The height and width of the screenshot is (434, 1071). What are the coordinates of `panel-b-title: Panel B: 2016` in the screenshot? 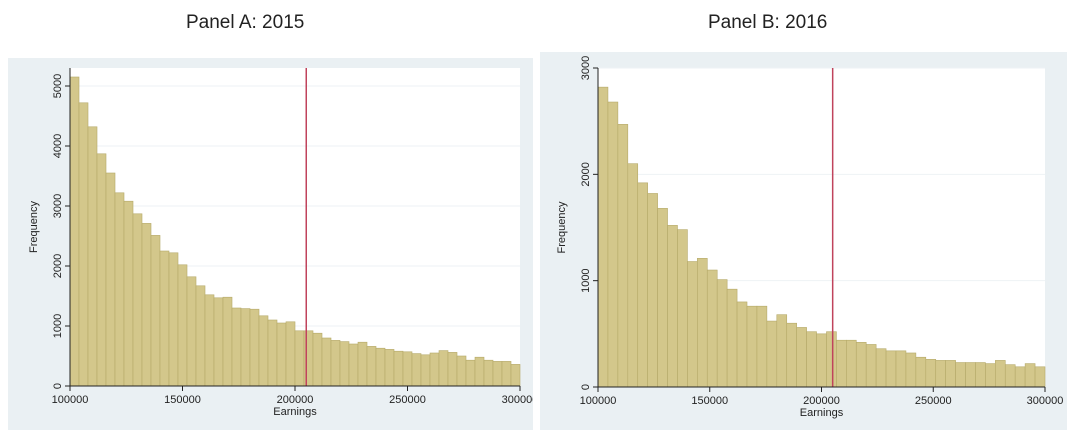 It's located at (768, 22).